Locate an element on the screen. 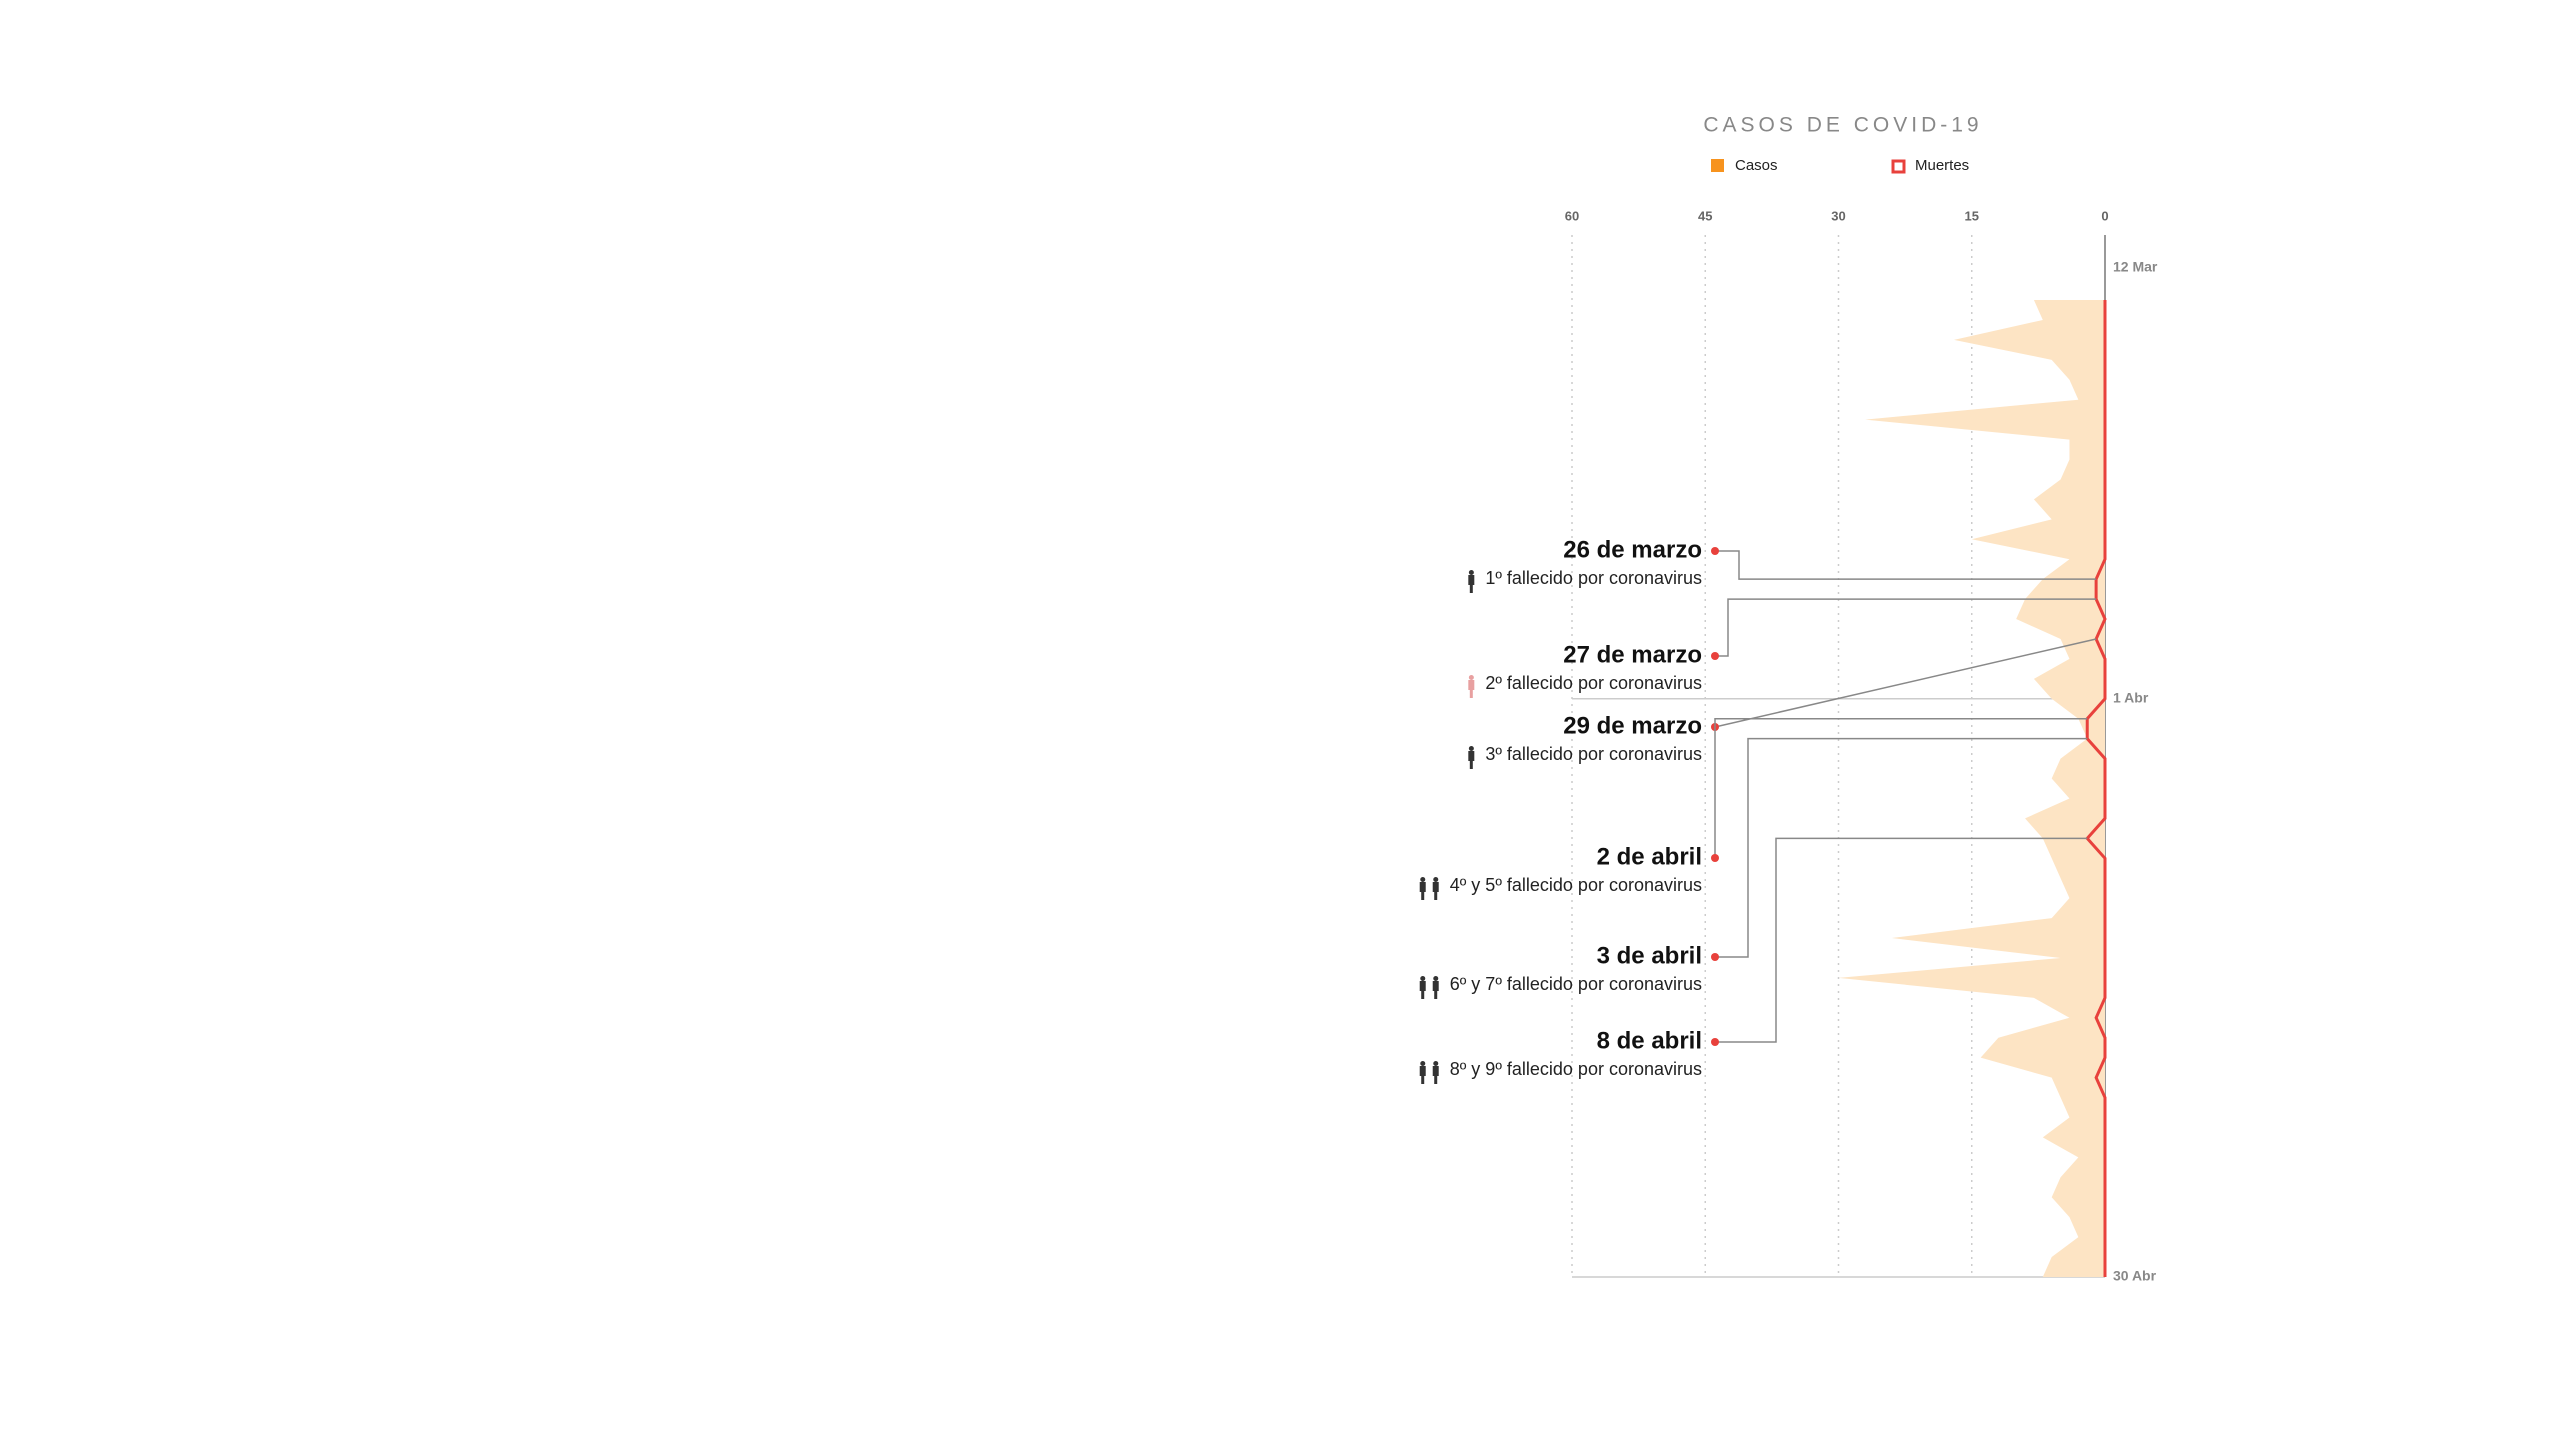 The image size is (2560, 1440). annotation-text: 4º y 5º fallecido por coronavirus is located at coordinates (1576, 885).